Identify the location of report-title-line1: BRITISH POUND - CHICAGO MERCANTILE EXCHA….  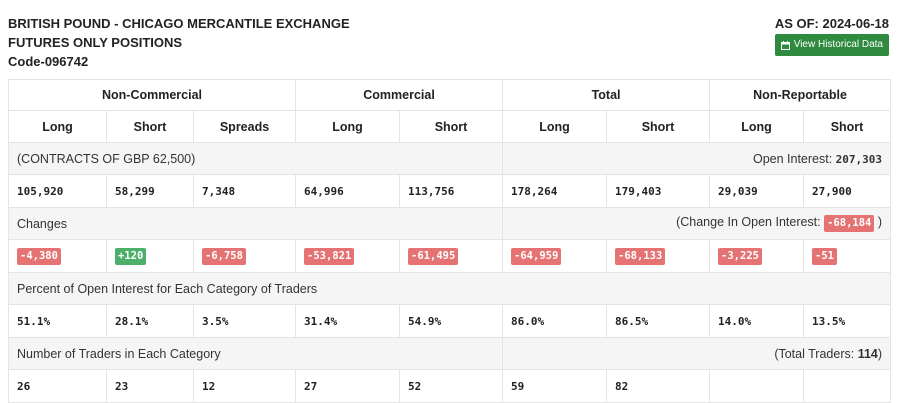
(179, 23).